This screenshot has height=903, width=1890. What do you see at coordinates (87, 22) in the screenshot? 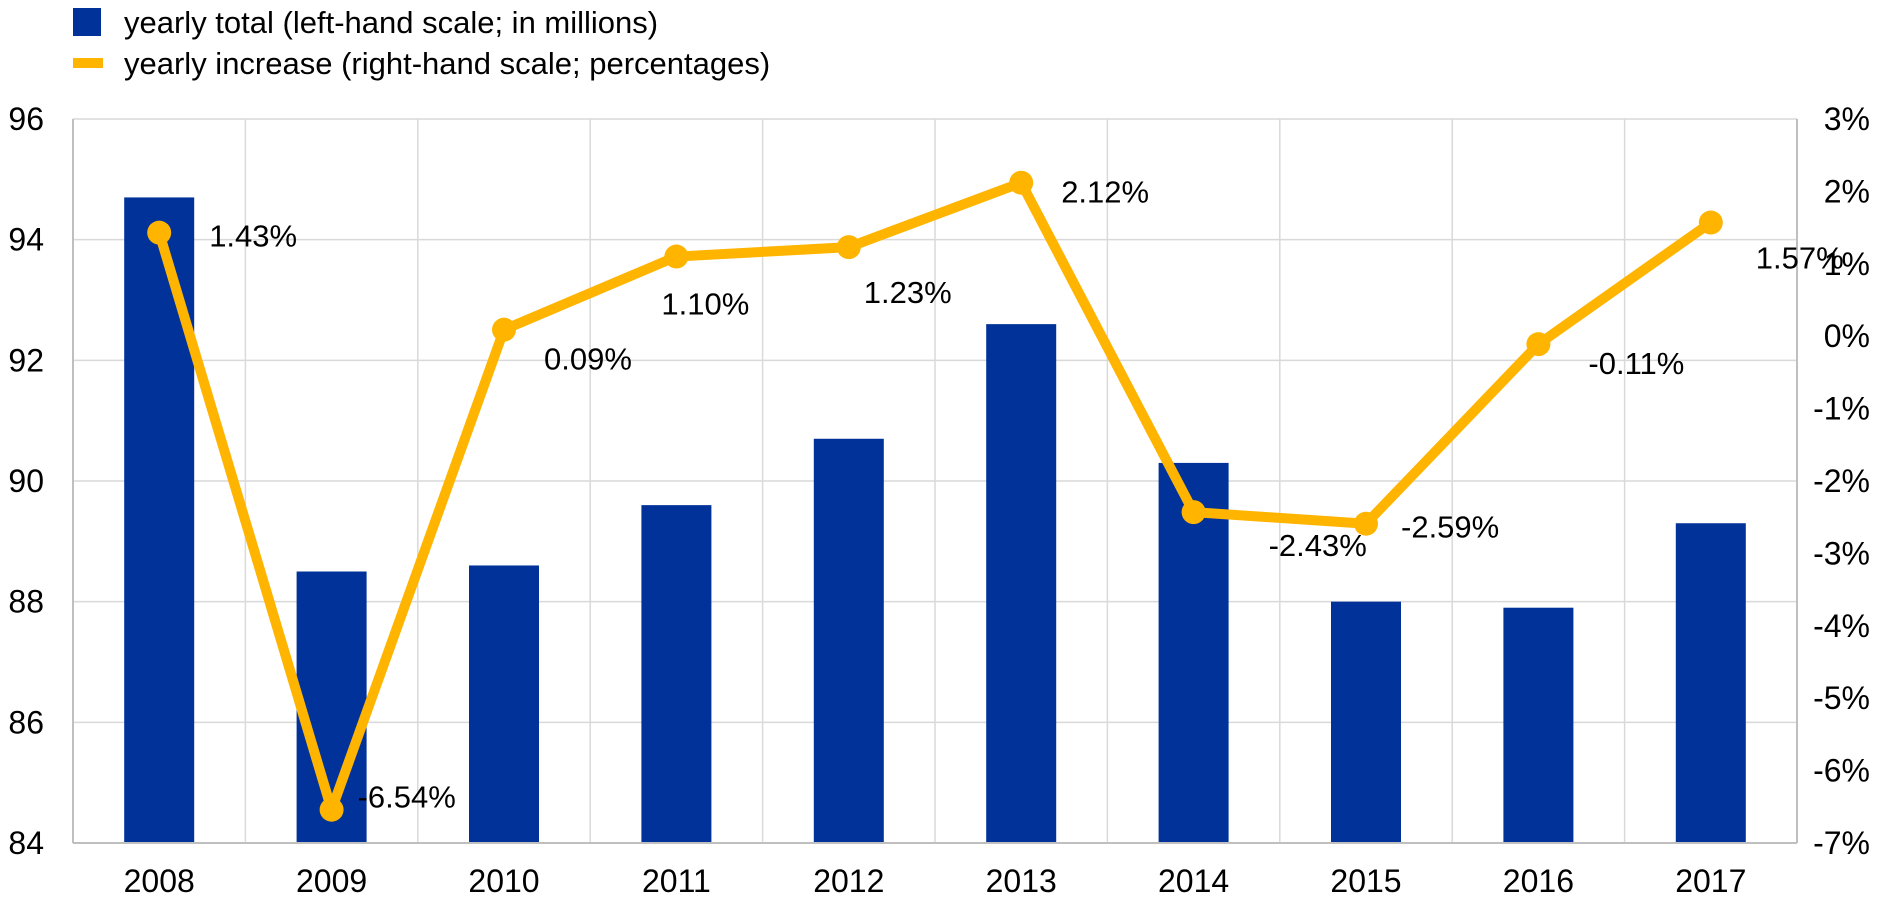
I see `legend-swatch-bar` at bounding box center [87, 22].